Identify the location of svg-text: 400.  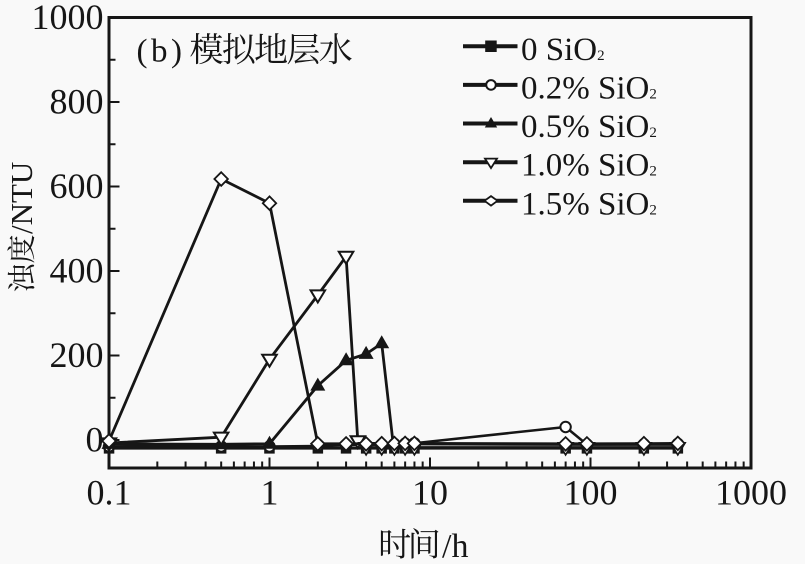
(77, 271).